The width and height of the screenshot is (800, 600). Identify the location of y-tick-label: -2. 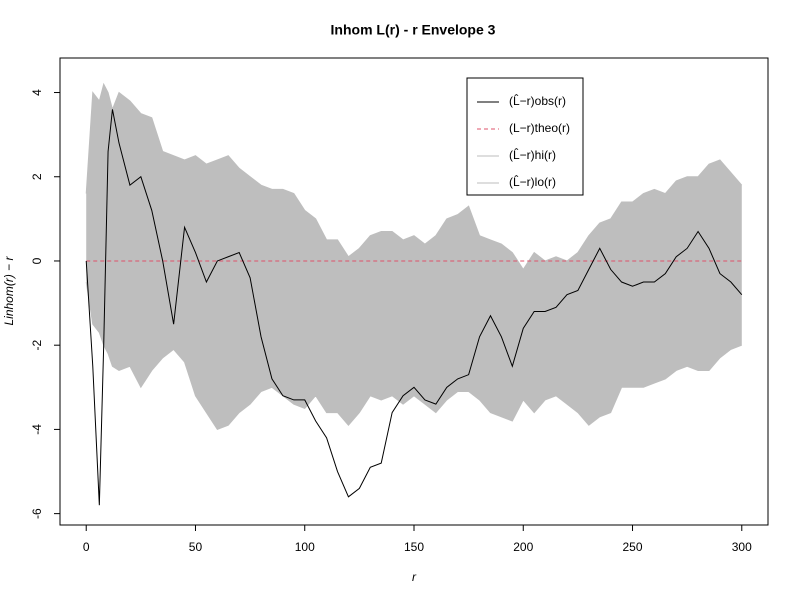
(37, 345).